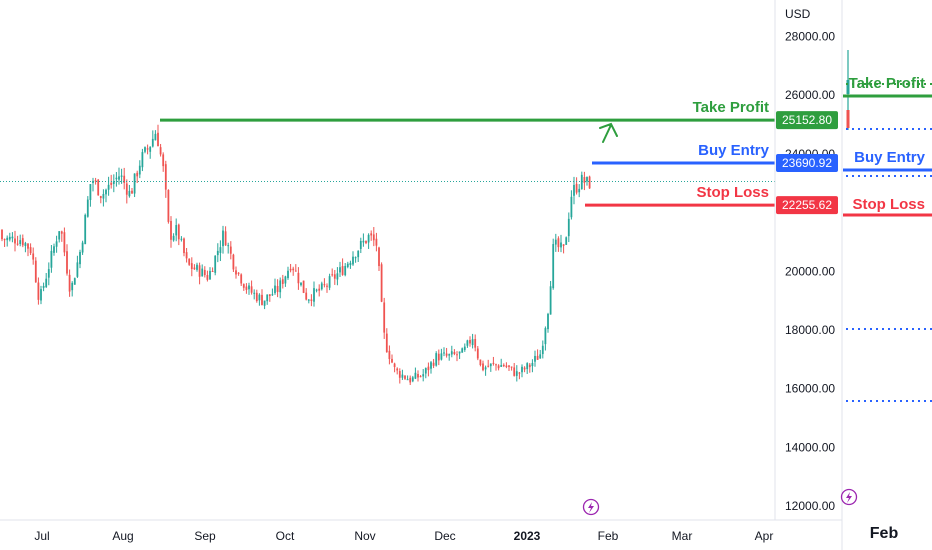 This screenshot has width=932, height=550. Describe the element at coordinates (122, 536) in the screenshot. I see `x-tick-label: Aug` at that location.